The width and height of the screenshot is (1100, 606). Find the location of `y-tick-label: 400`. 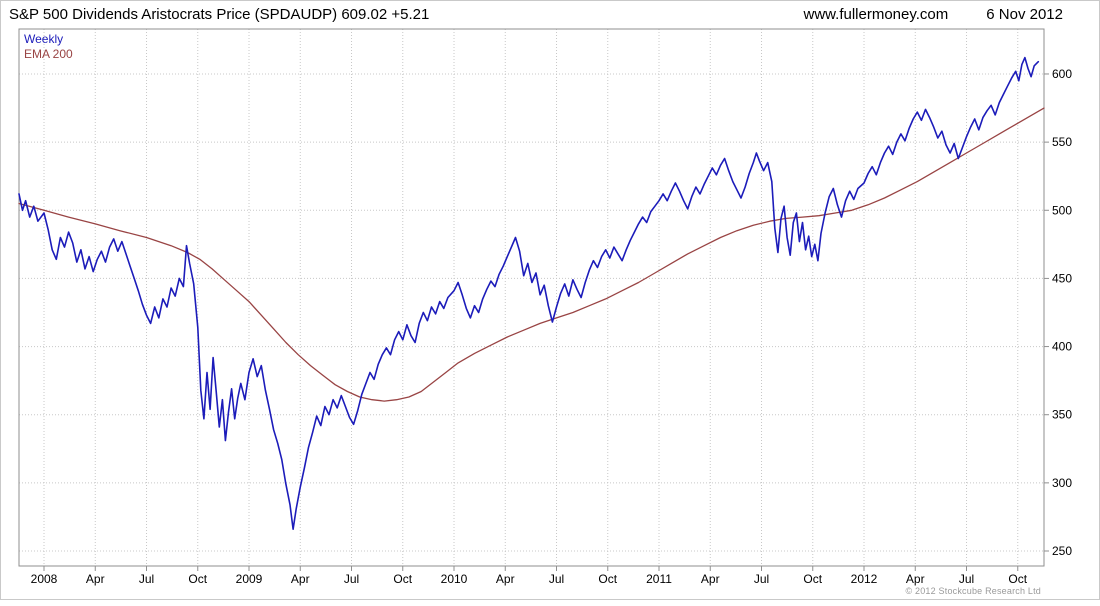

y-tick-label: 400 is located at coordinates (1062, 347).